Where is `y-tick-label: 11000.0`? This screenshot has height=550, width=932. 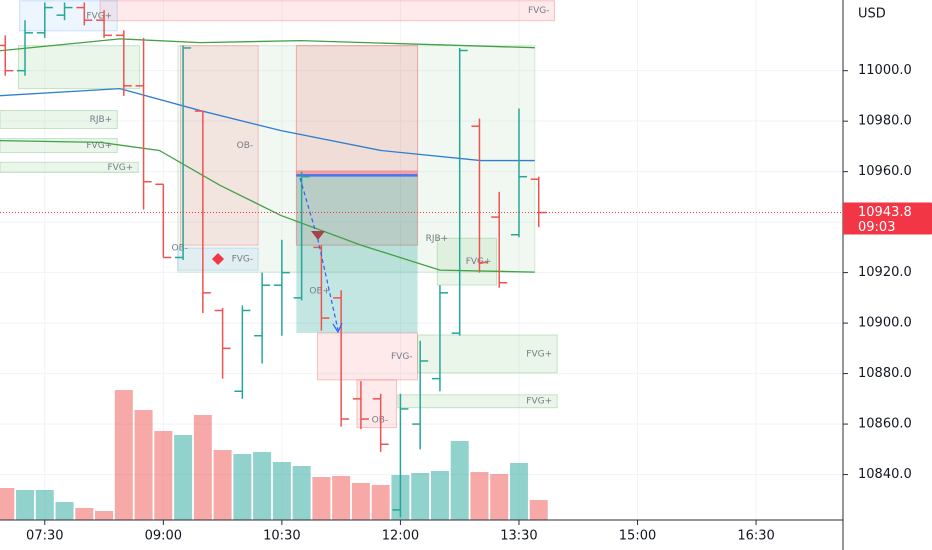
y-tick-label: 11000.0 is located at coordinates (885, 70).